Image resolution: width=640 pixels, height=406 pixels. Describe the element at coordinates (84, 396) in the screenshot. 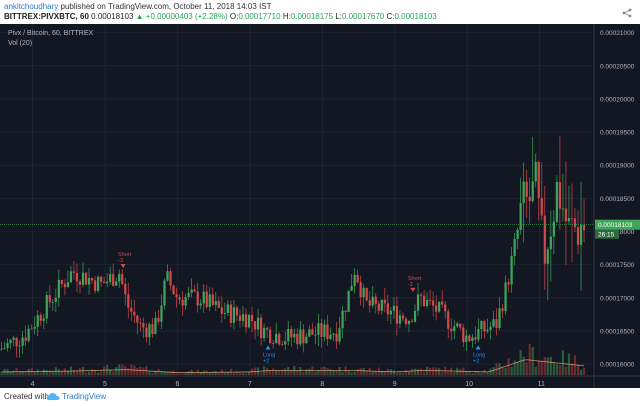

I see `tradingview-brand: TradingView` at that location.